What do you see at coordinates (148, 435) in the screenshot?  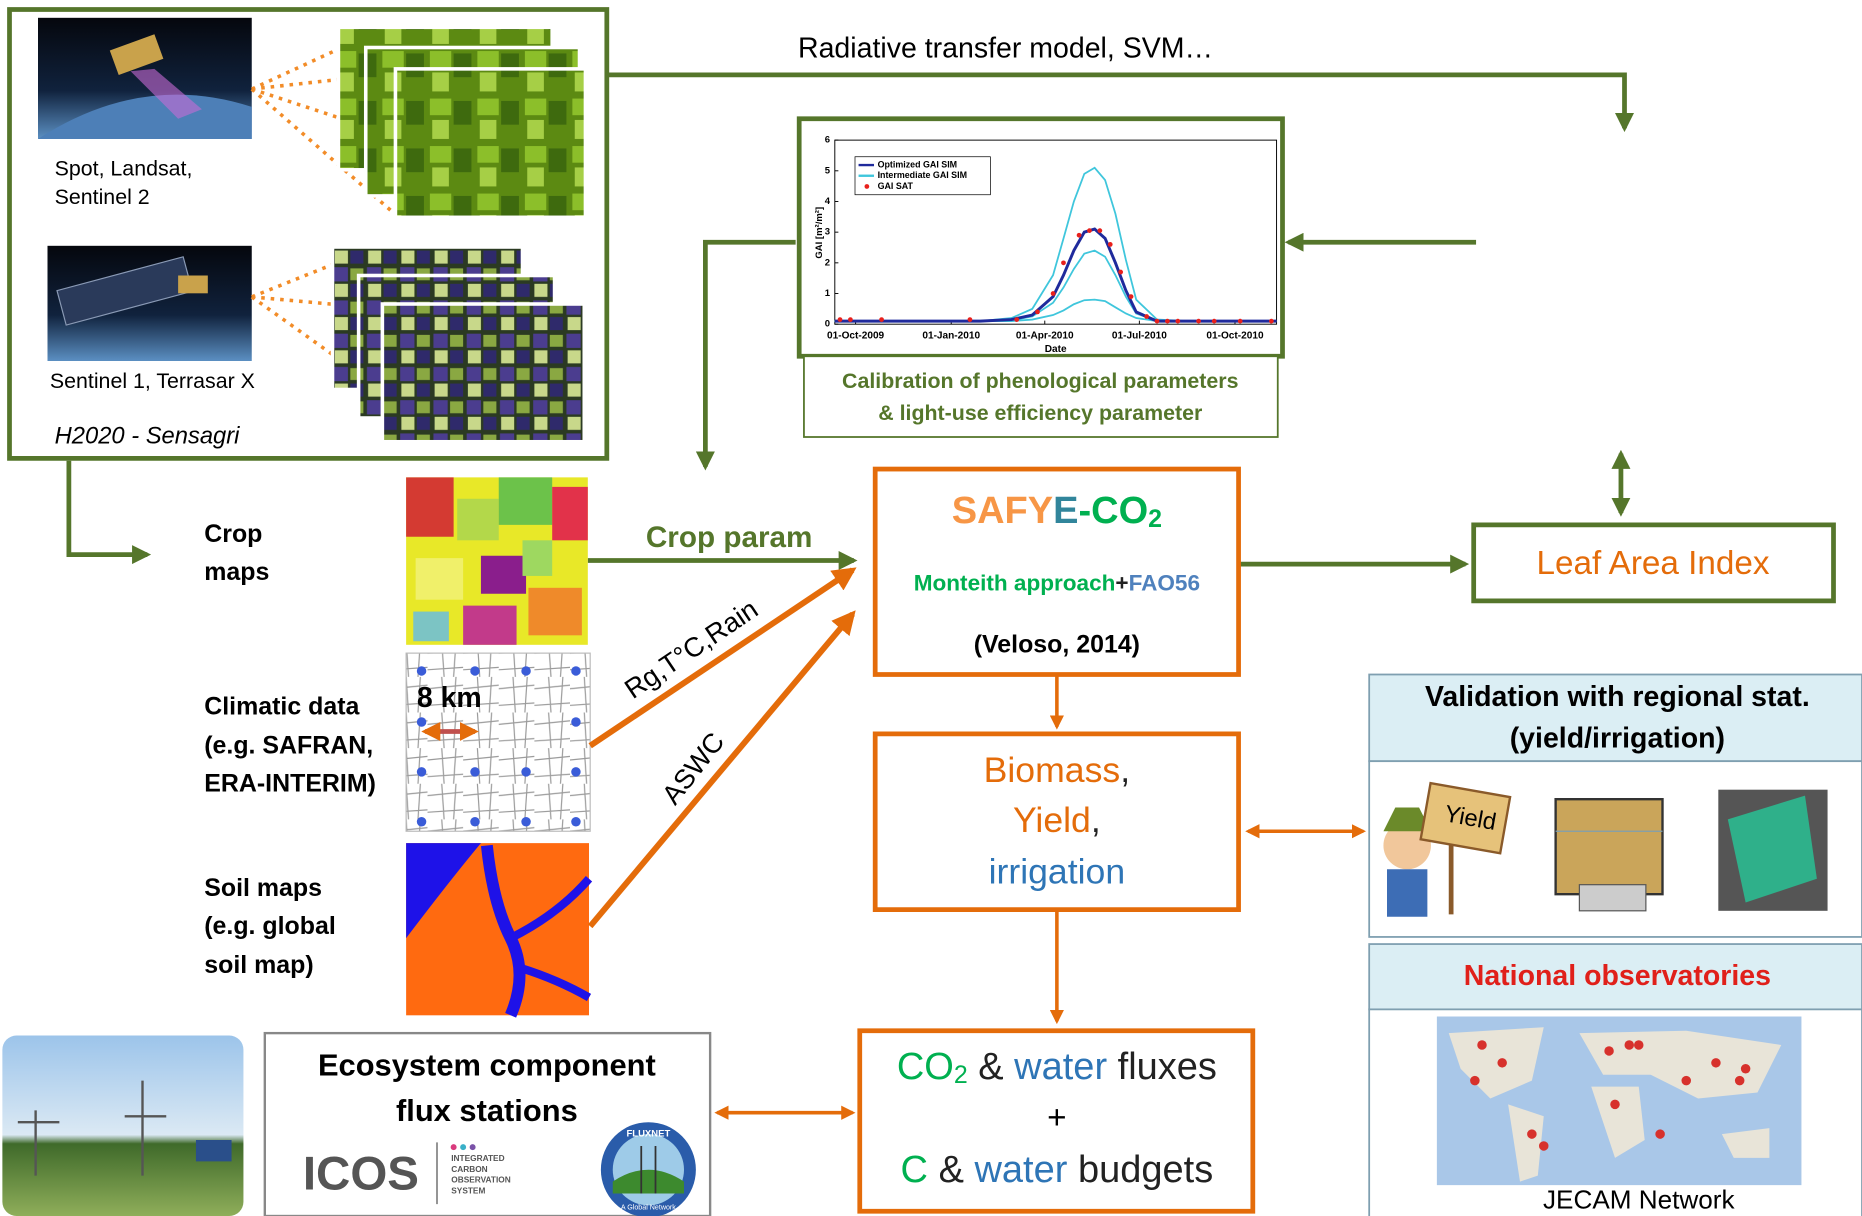 I see `project-label: H2020 - Sensagri` at bounding box center [148, 435].